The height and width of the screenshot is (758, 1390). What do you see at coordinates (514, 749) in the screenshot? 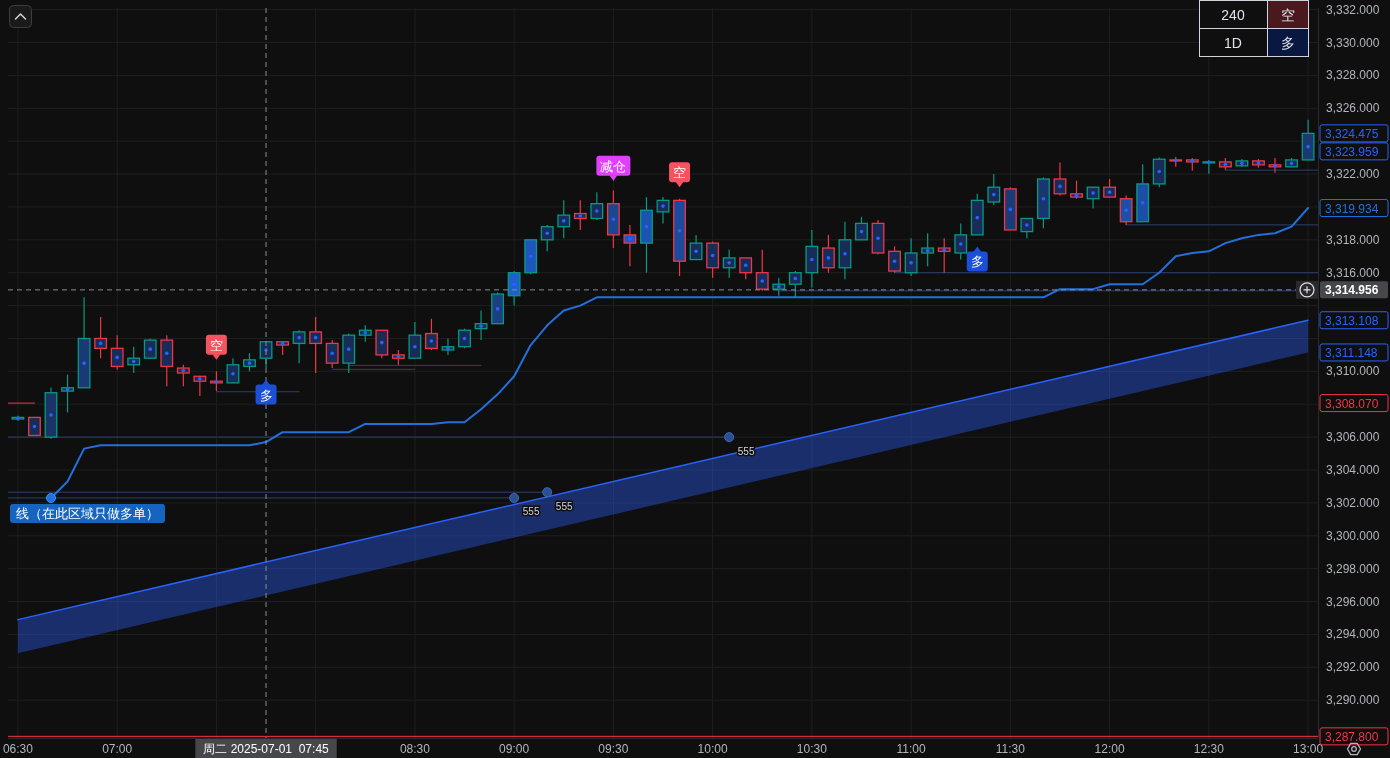
I see `x-tick-label: 09:00` at bounding box center [514, 749].